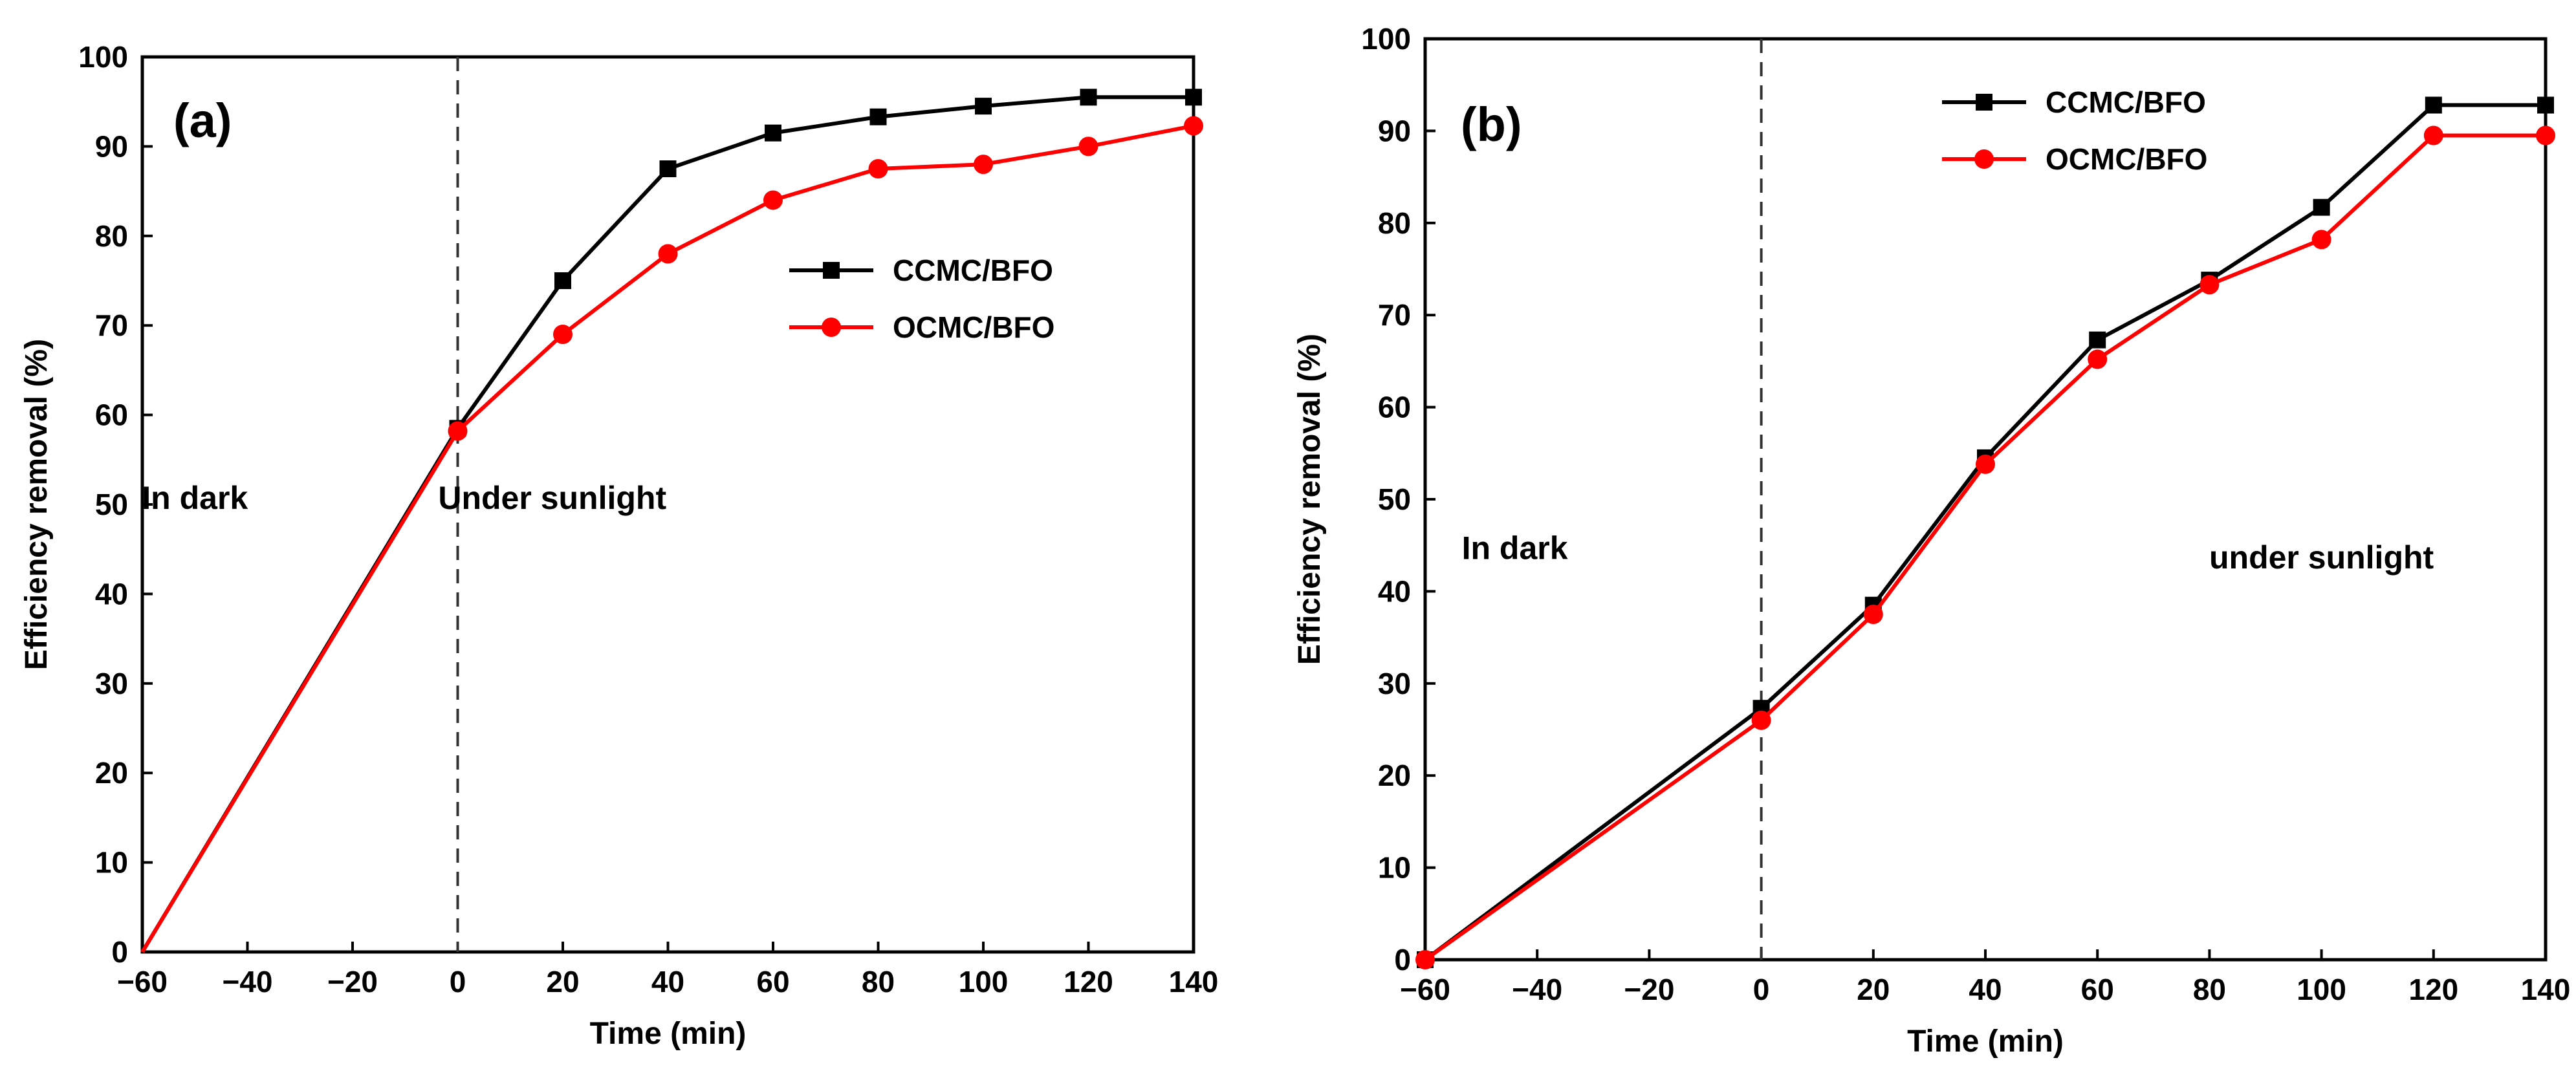  What do you see at coordinates (202, 120) in the screenshot?
I see `panel-label: (a)` at bounding box center [202, 120].